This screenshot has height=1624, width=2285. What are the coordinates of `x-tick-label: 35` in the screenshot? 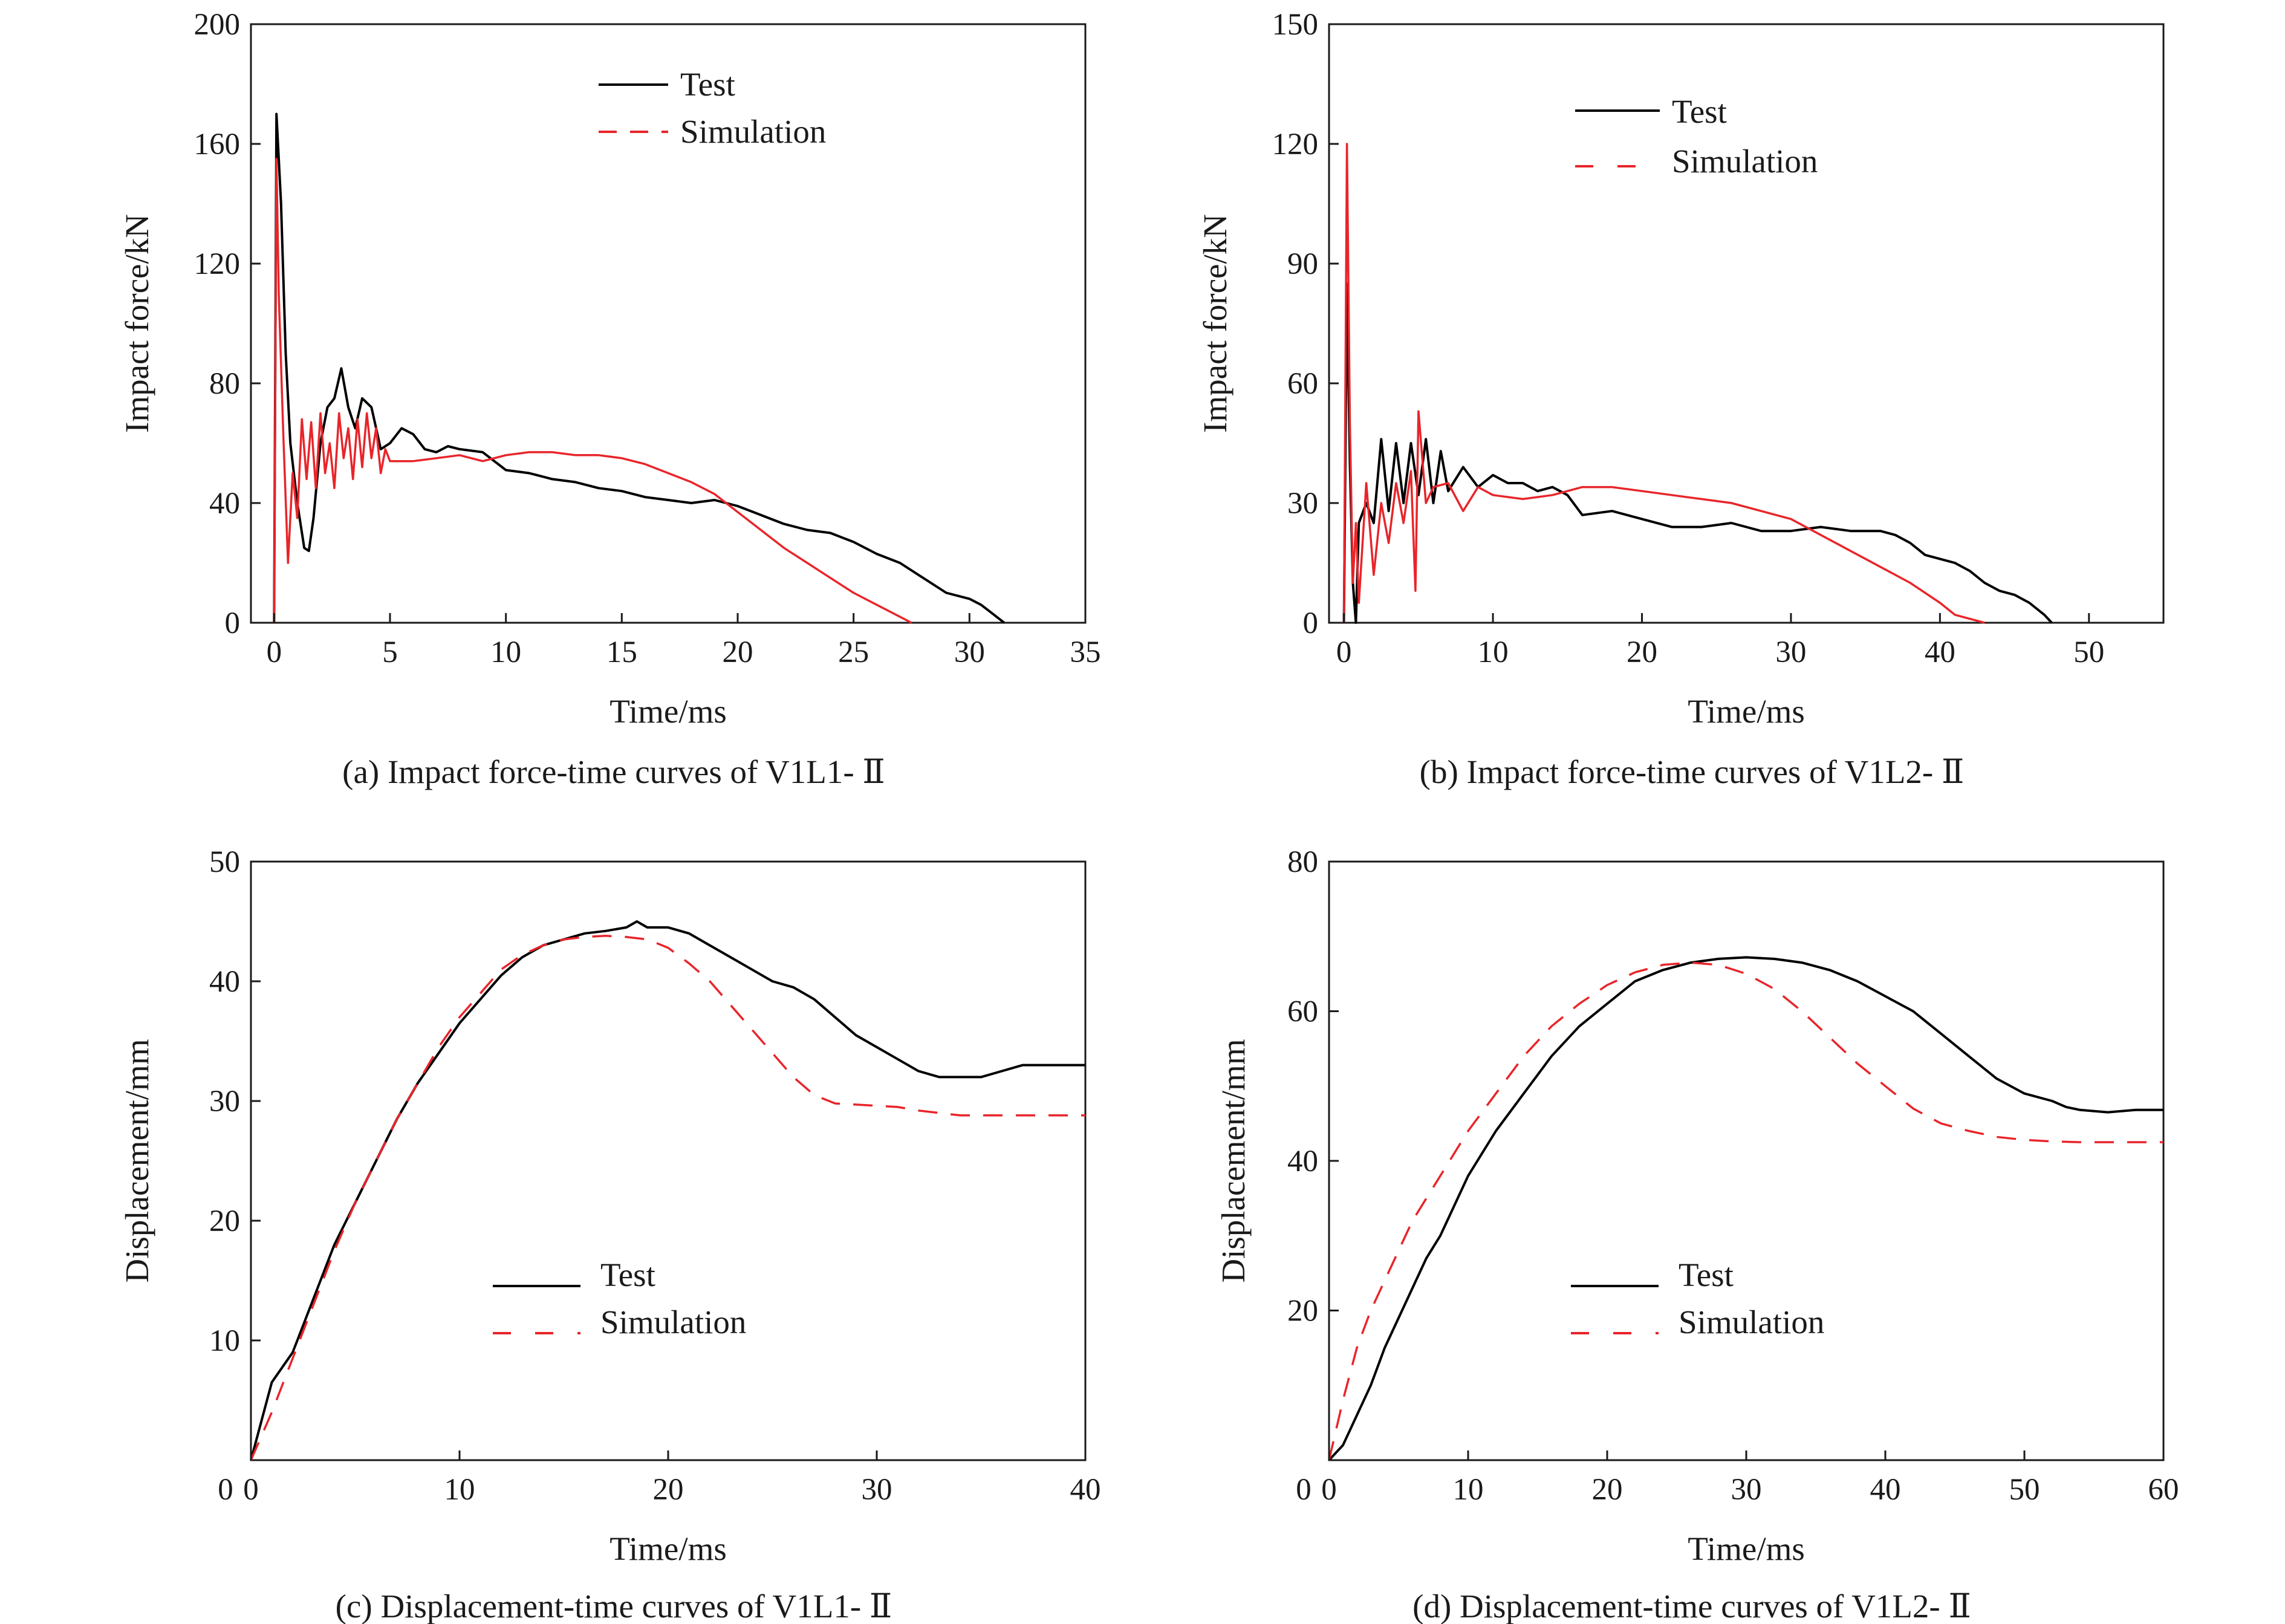 It's located at (1085, 652).